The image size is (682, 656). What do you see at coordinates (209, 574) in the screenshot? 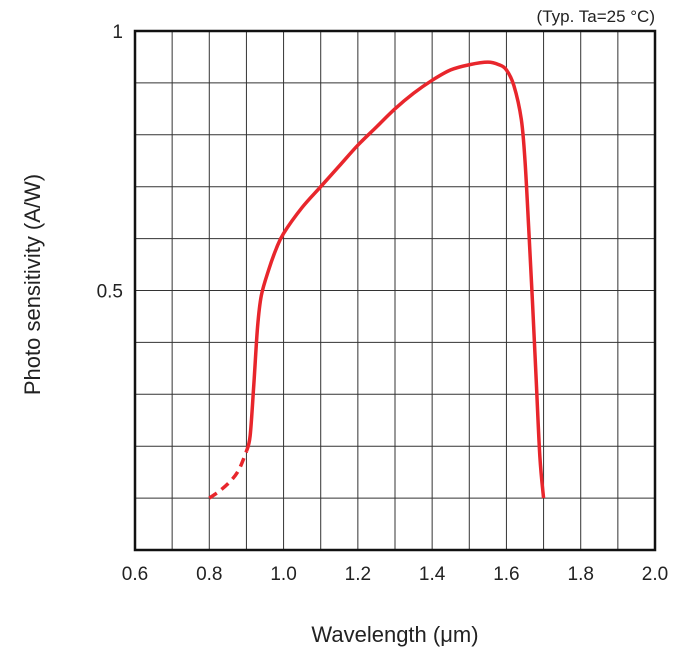
I see `x-tick-label: 0.8` at bounding box center [209, 574].